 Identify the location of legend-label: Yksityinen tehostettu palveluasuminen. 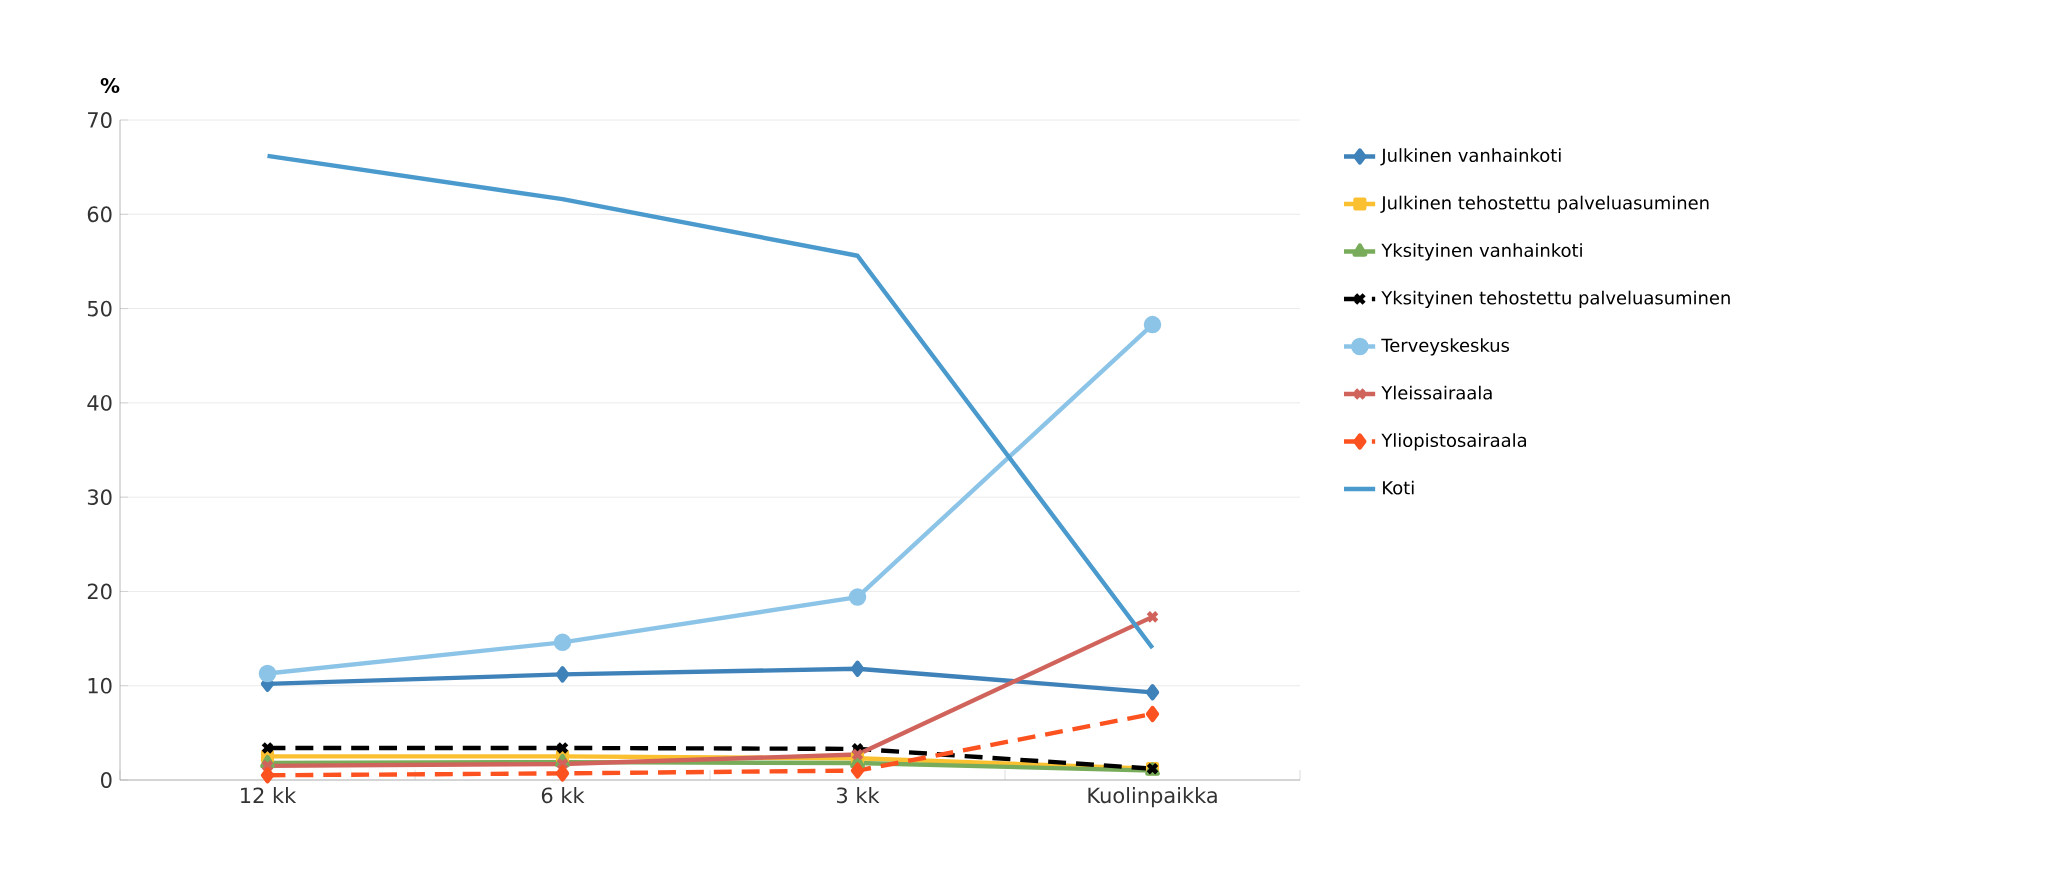
(1555, 299).